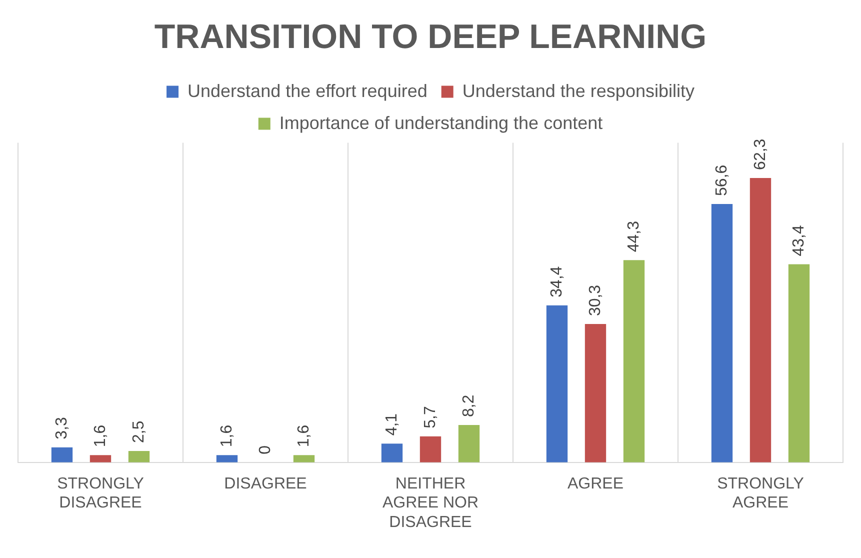  I want to click on legend-label: Importance of understanding the content, so click(441, 122).